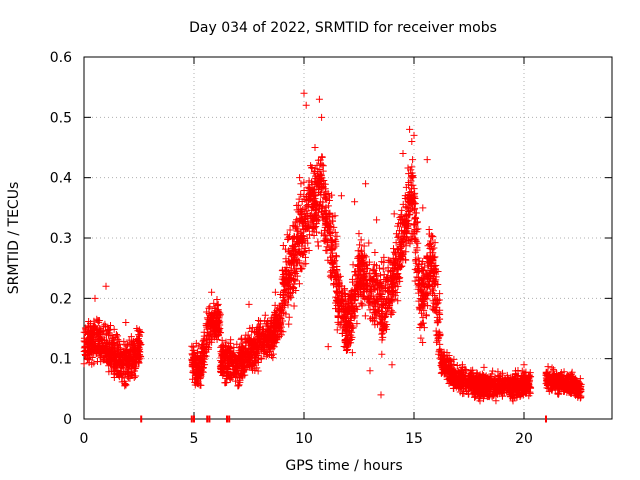  What do you see at coordinates (61, 118) in the screenshot?
I see `y-tick-label: 0.5` at bounding box center [61, 118].